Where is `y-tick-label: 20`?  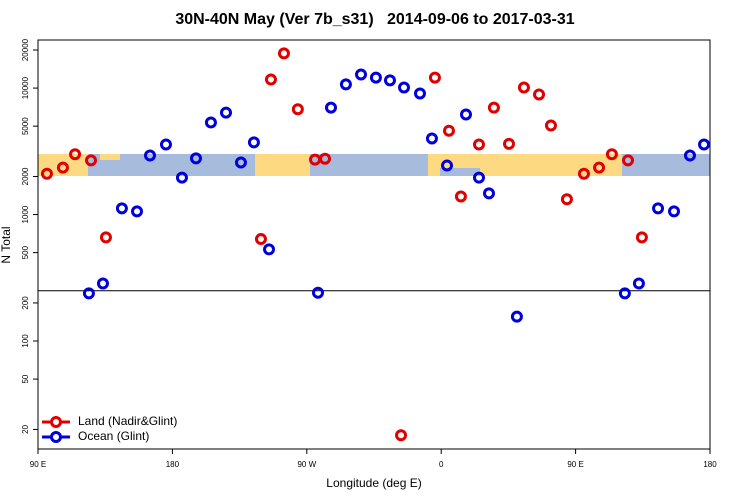
y-tick-label: 20 is located at coordinates (25, 428).